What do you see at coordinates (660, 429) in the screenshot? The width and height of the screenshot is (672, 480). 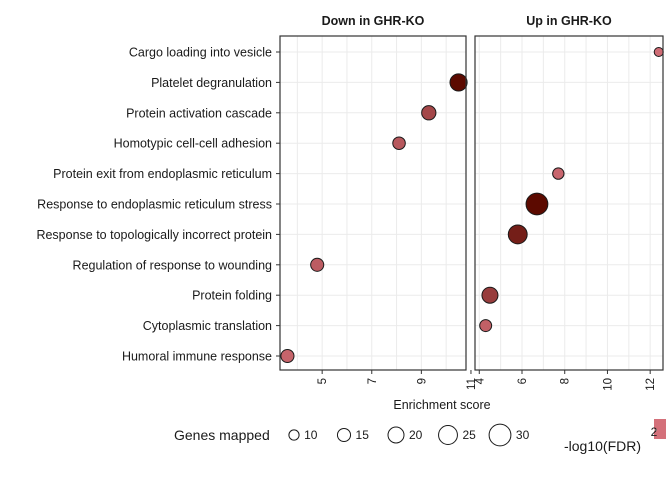 I see `legend-colorbar` at bounding box center [660, 429].